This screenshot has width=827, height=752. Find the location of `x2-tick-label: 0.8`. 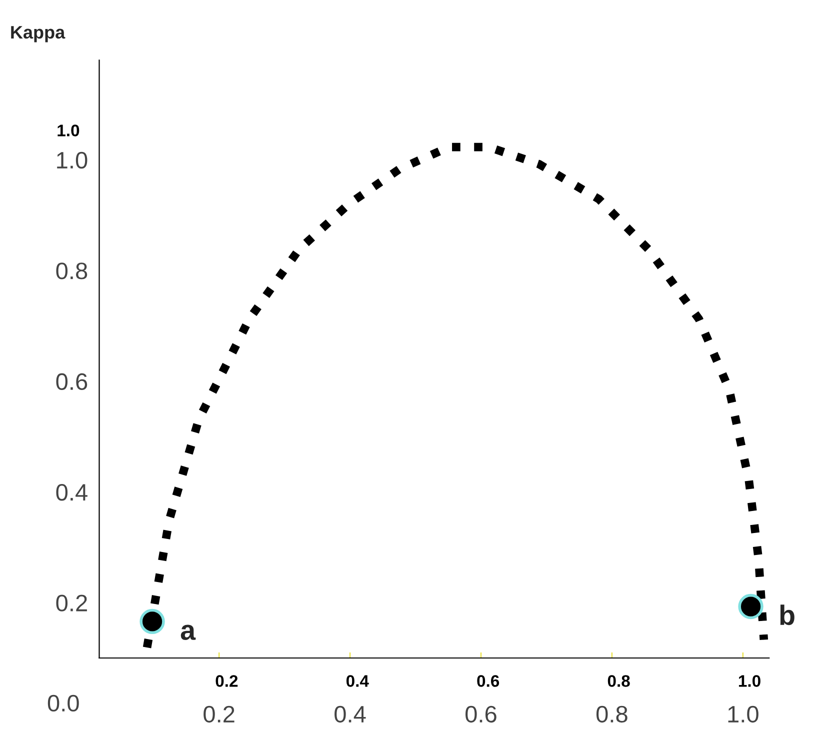

x2-tick-label: 0.8 is located at coordinates (619, 681).